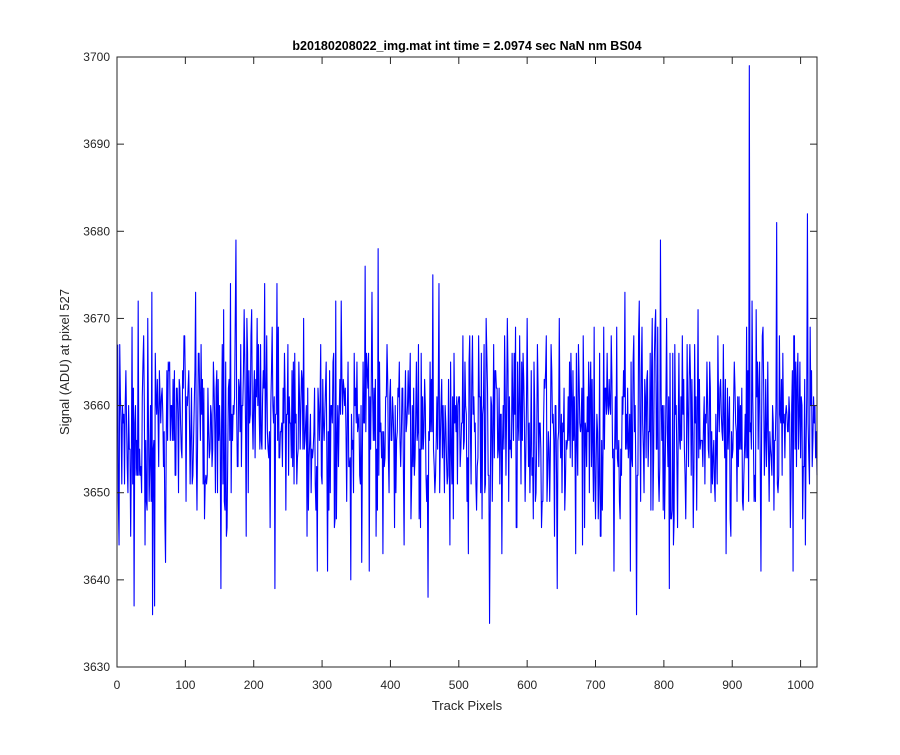 The height and width of the screenshot is (755, 900). I want to click on y-tick-label: 3660, so click(96, 406).